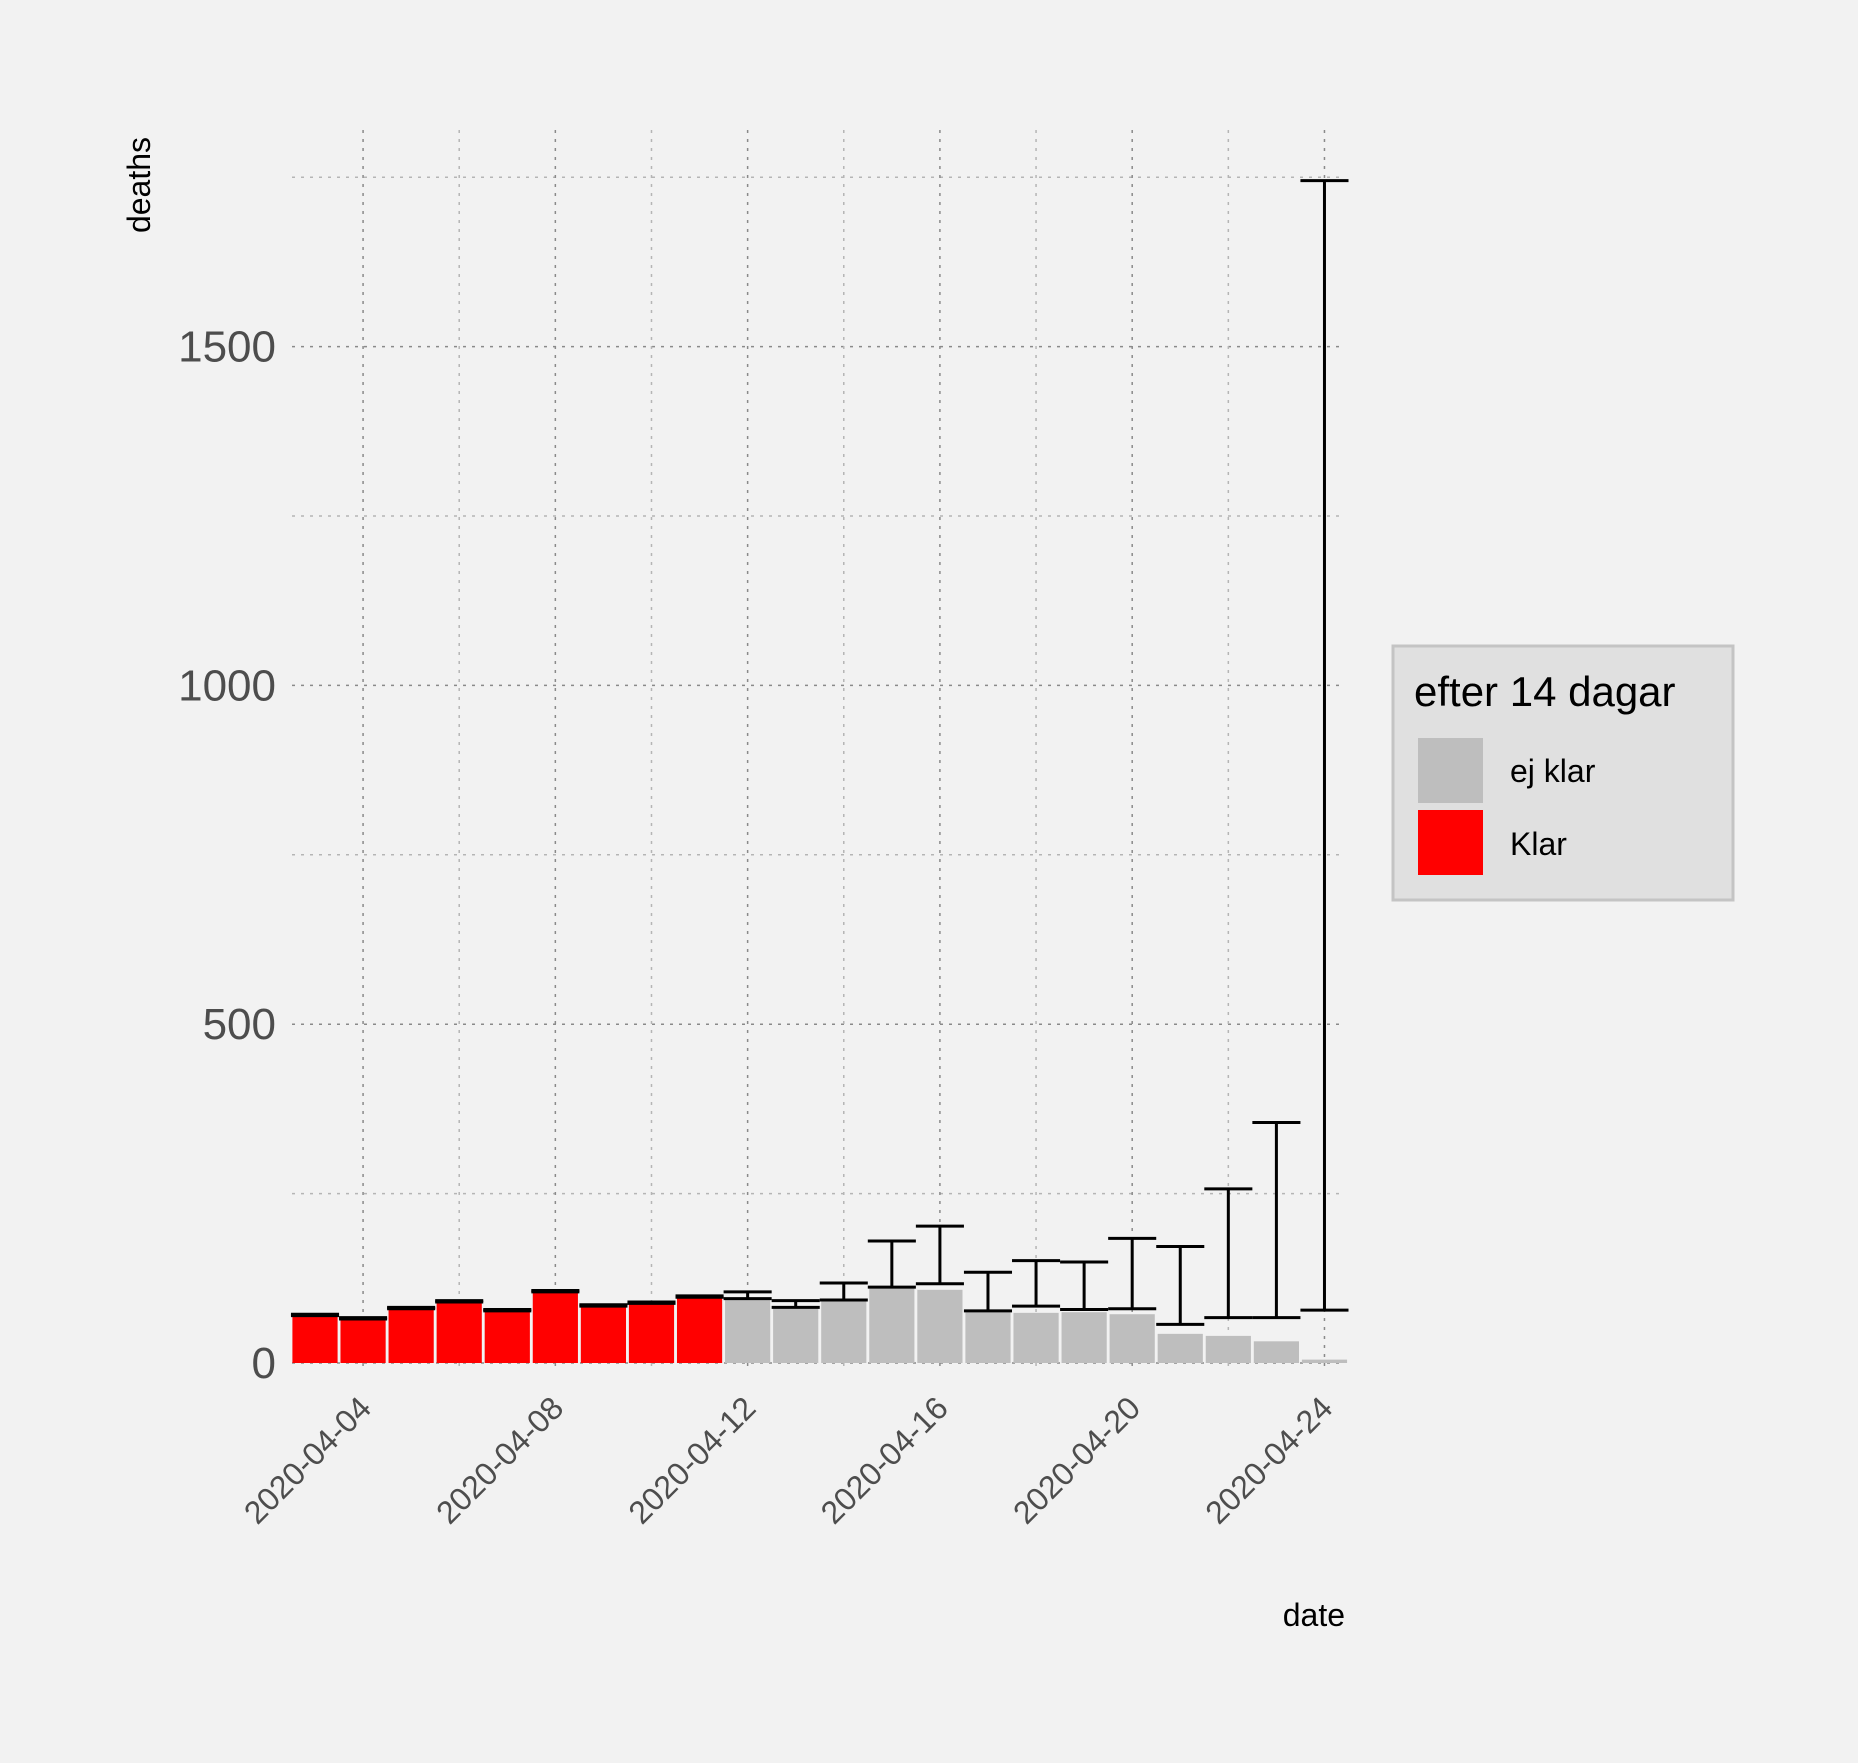 The width and height of the screenshot is (1858, 1763). I want to click on legend-key-klar, so click(1450, 842).